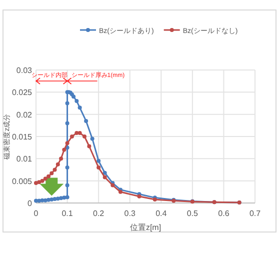 This screenshot has height=280, width=280. I want to click on x-tick-label: 0.1, so click(68, 213).